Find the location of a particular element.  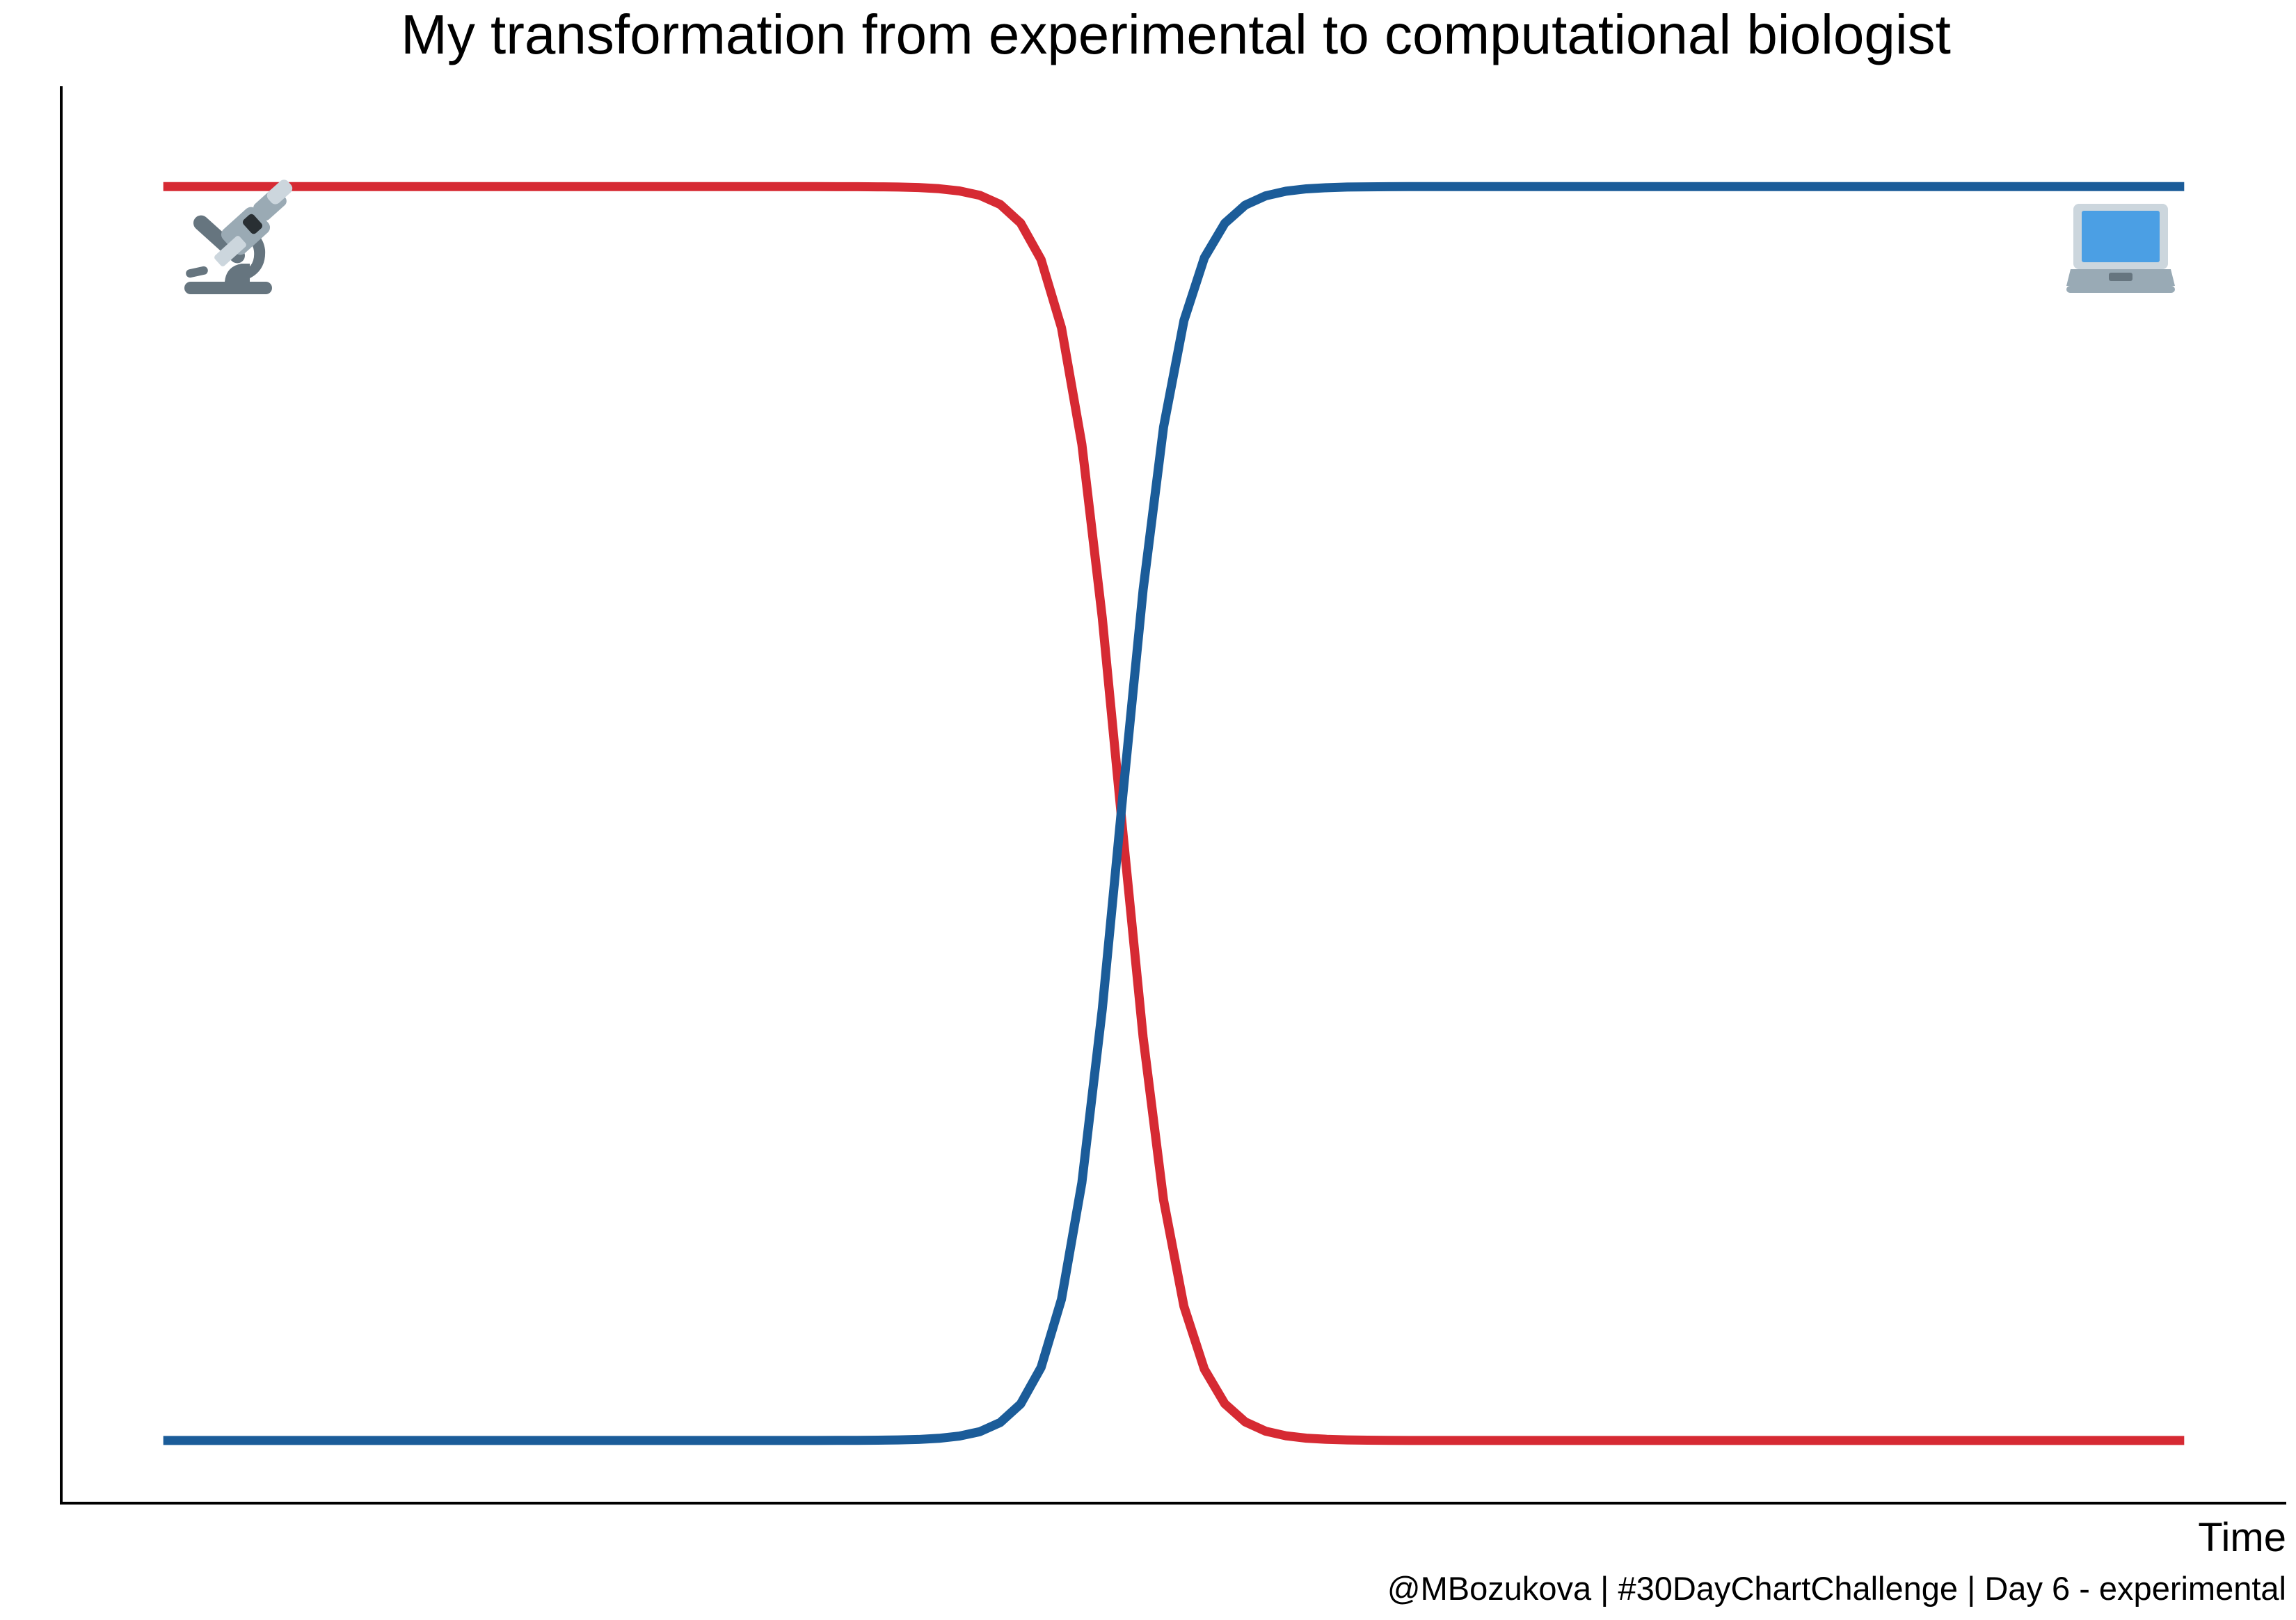

microscope-icon is located at coordinates (239, 236).